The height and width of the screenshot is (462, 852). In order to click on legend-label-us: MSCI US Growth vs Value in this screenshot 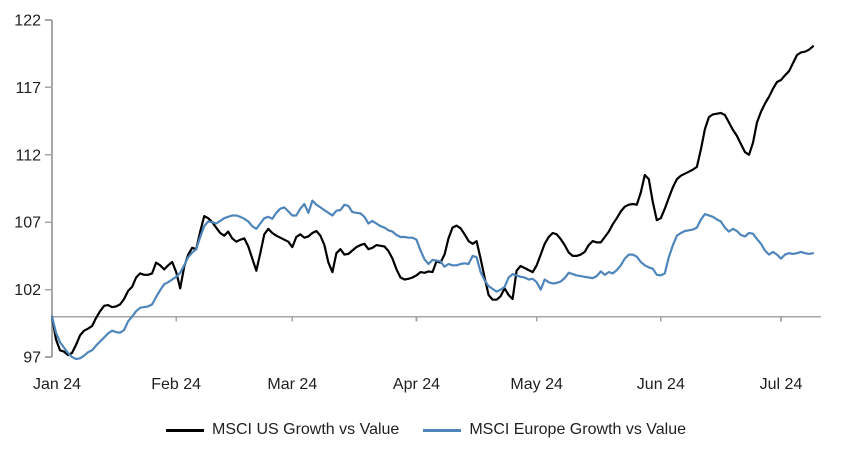, I will do `click(306, 429)`.